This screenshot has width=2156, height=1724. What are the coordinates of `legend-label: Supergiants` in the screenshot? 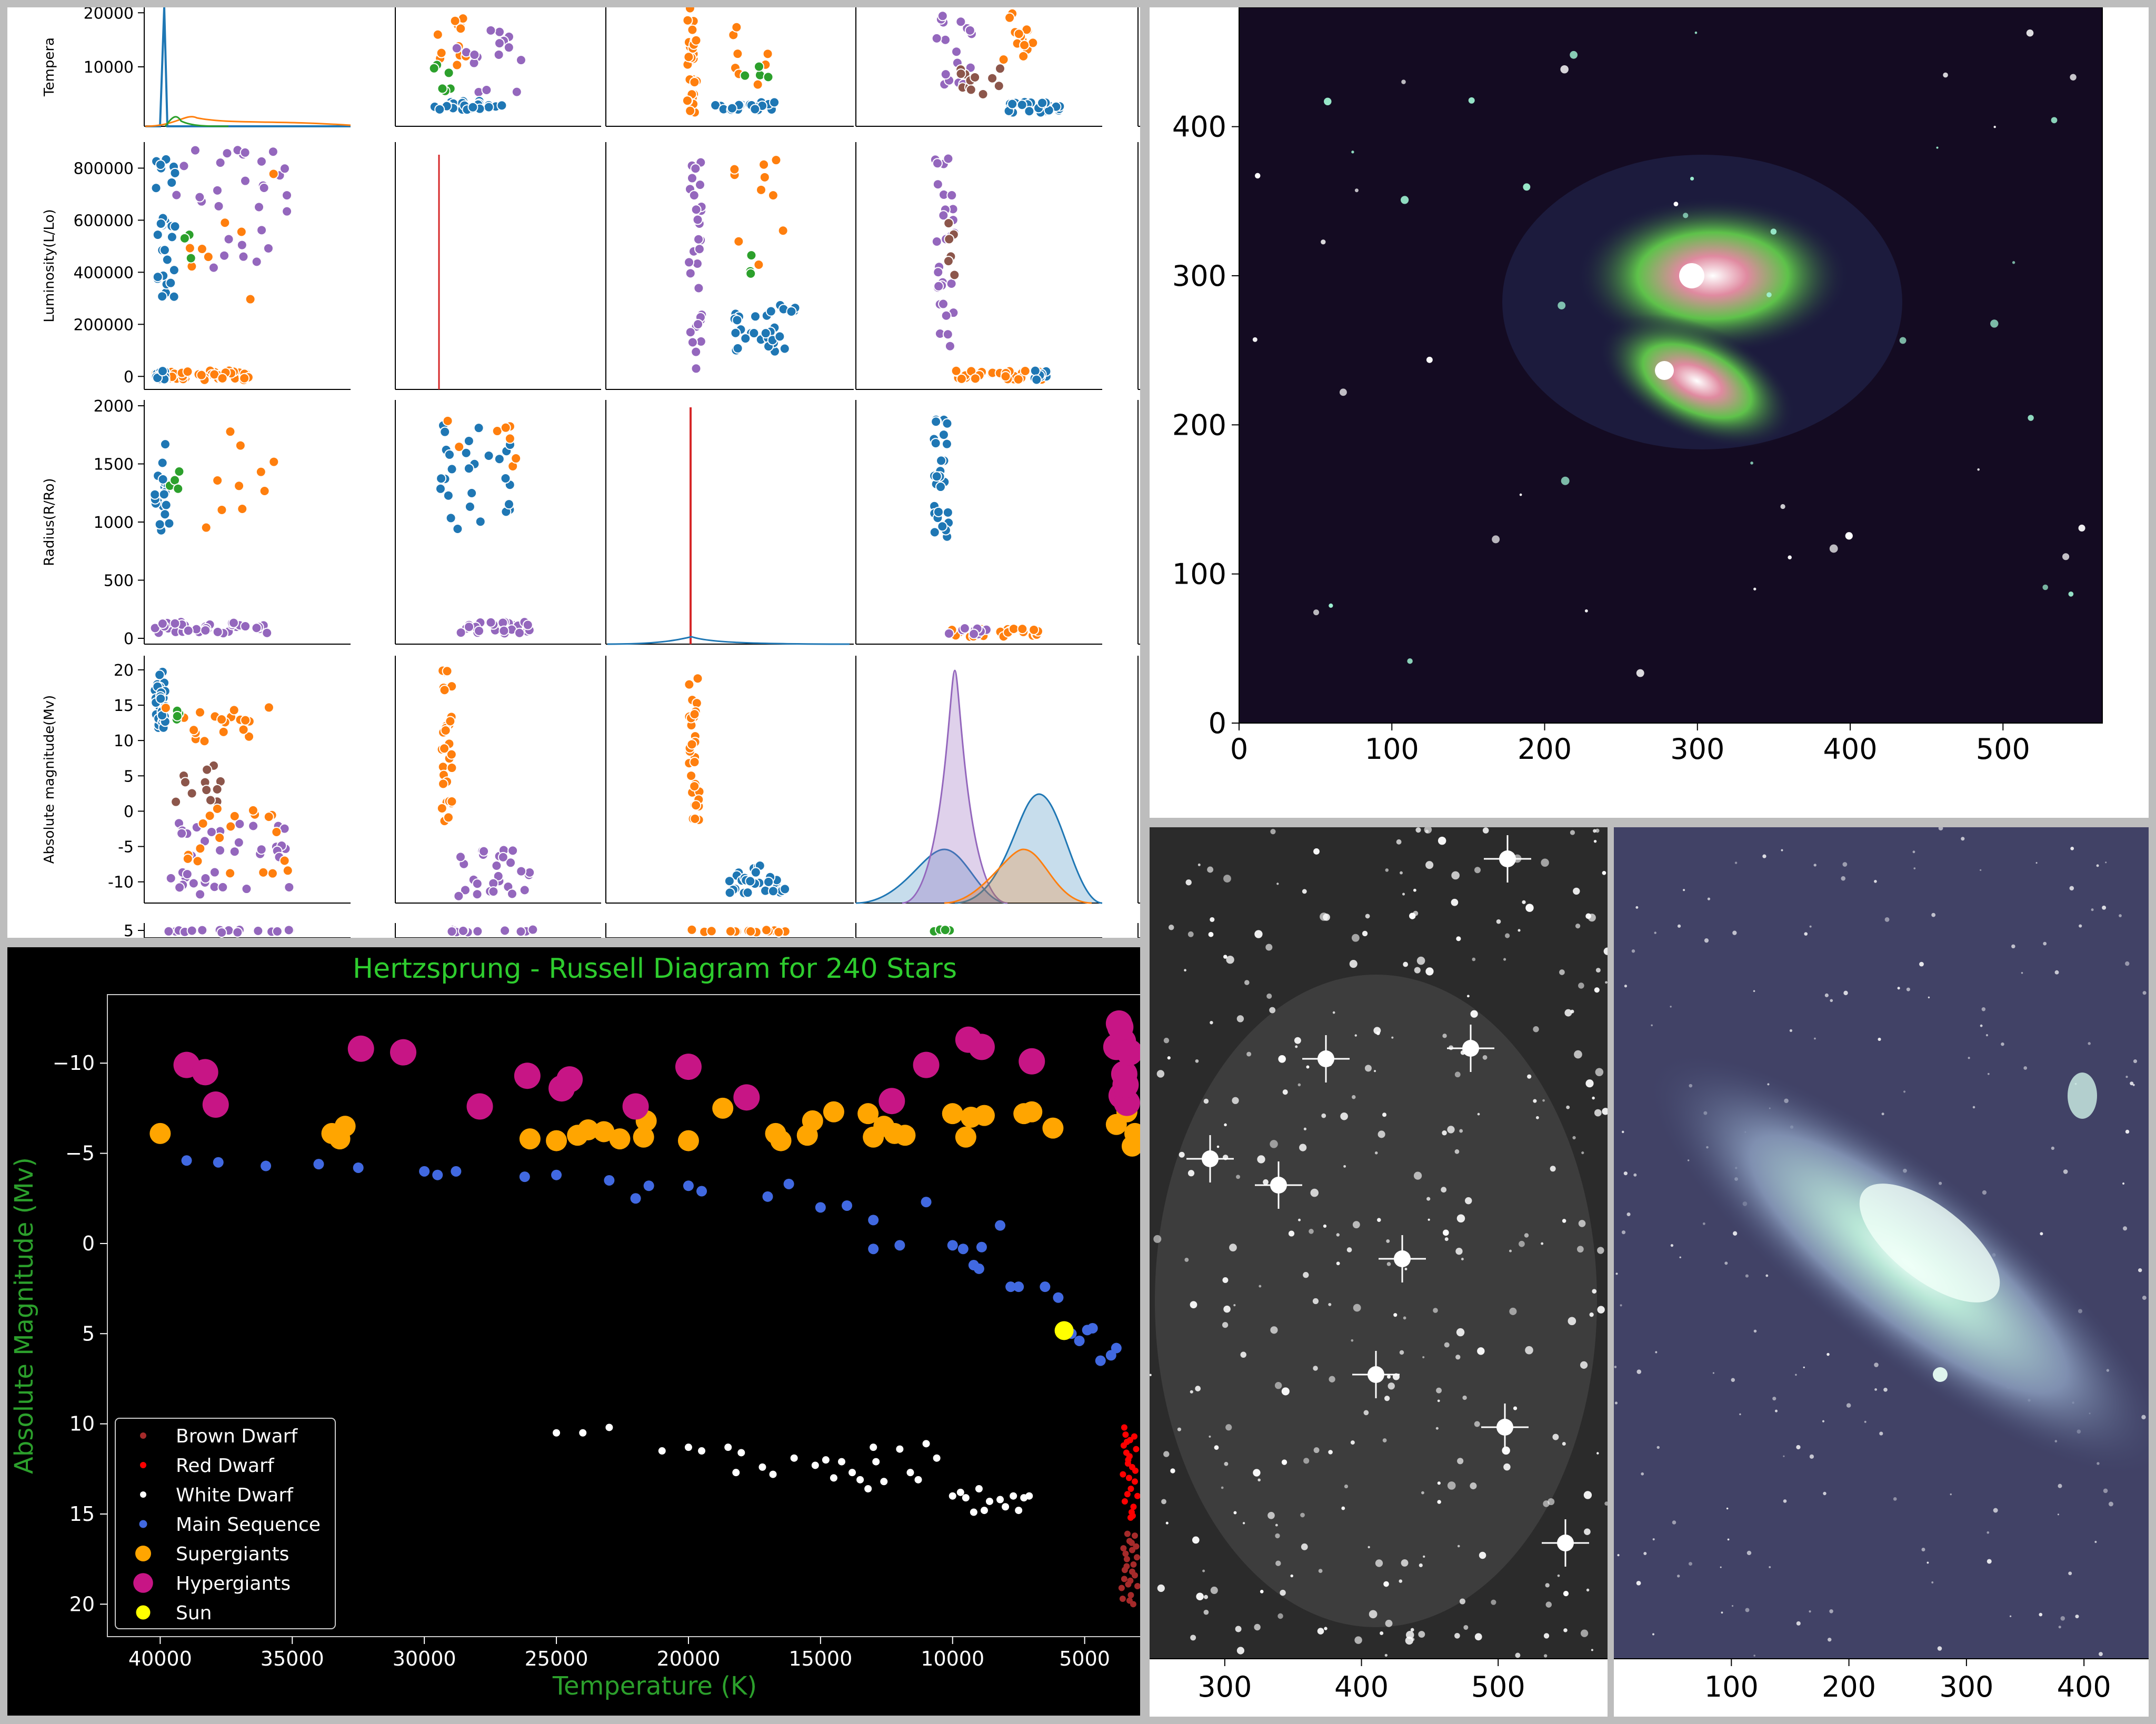 It's located at (232, 1554).